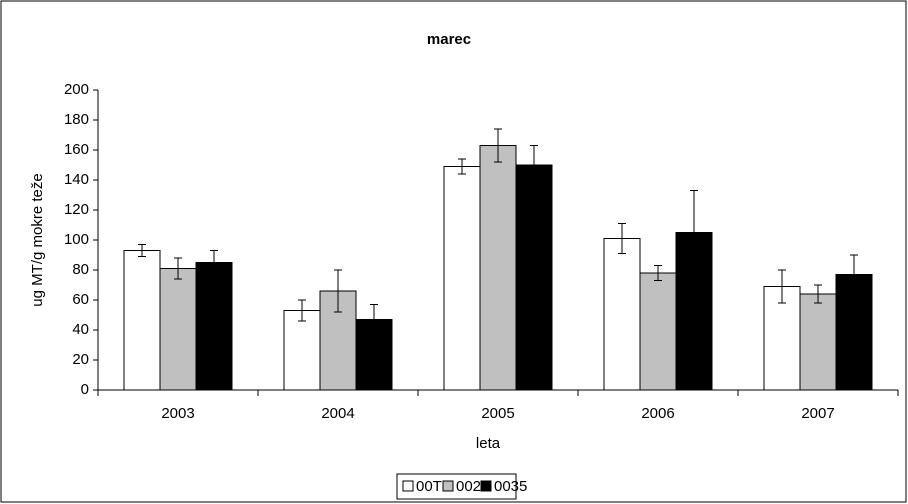  I want to click on x-tick-label: 2003, so click(177, 413).